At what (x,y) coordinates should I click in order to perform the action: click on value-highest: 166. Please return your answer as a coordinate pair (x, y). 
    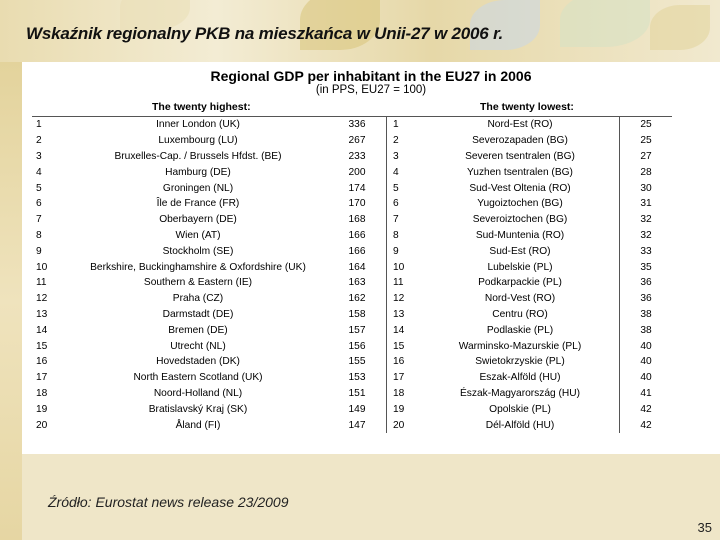
    Looking at the image, I should click on (357, 251).